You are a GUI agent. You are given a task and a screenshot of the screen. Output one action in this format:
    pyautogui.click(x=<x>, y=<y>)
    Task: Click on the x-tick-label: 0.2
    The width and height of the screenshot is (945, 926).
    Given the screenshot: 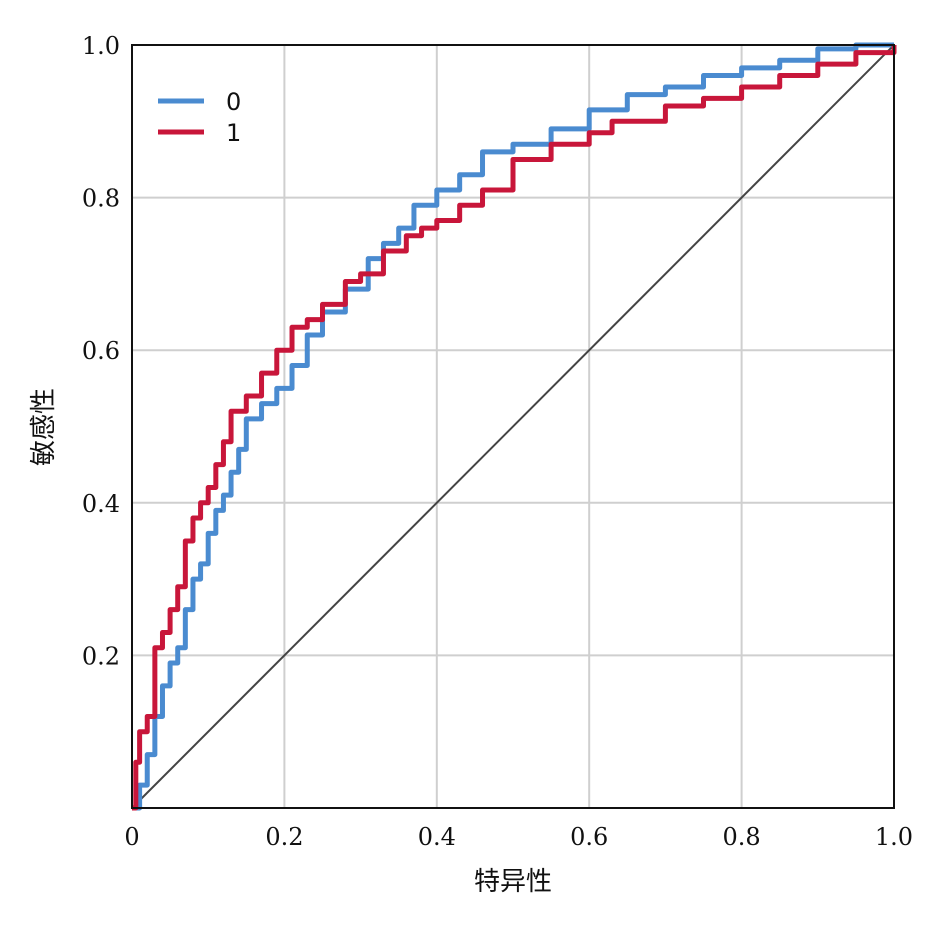 What is the action you would take?
    pyautogui.click(x=284, y=837)
    